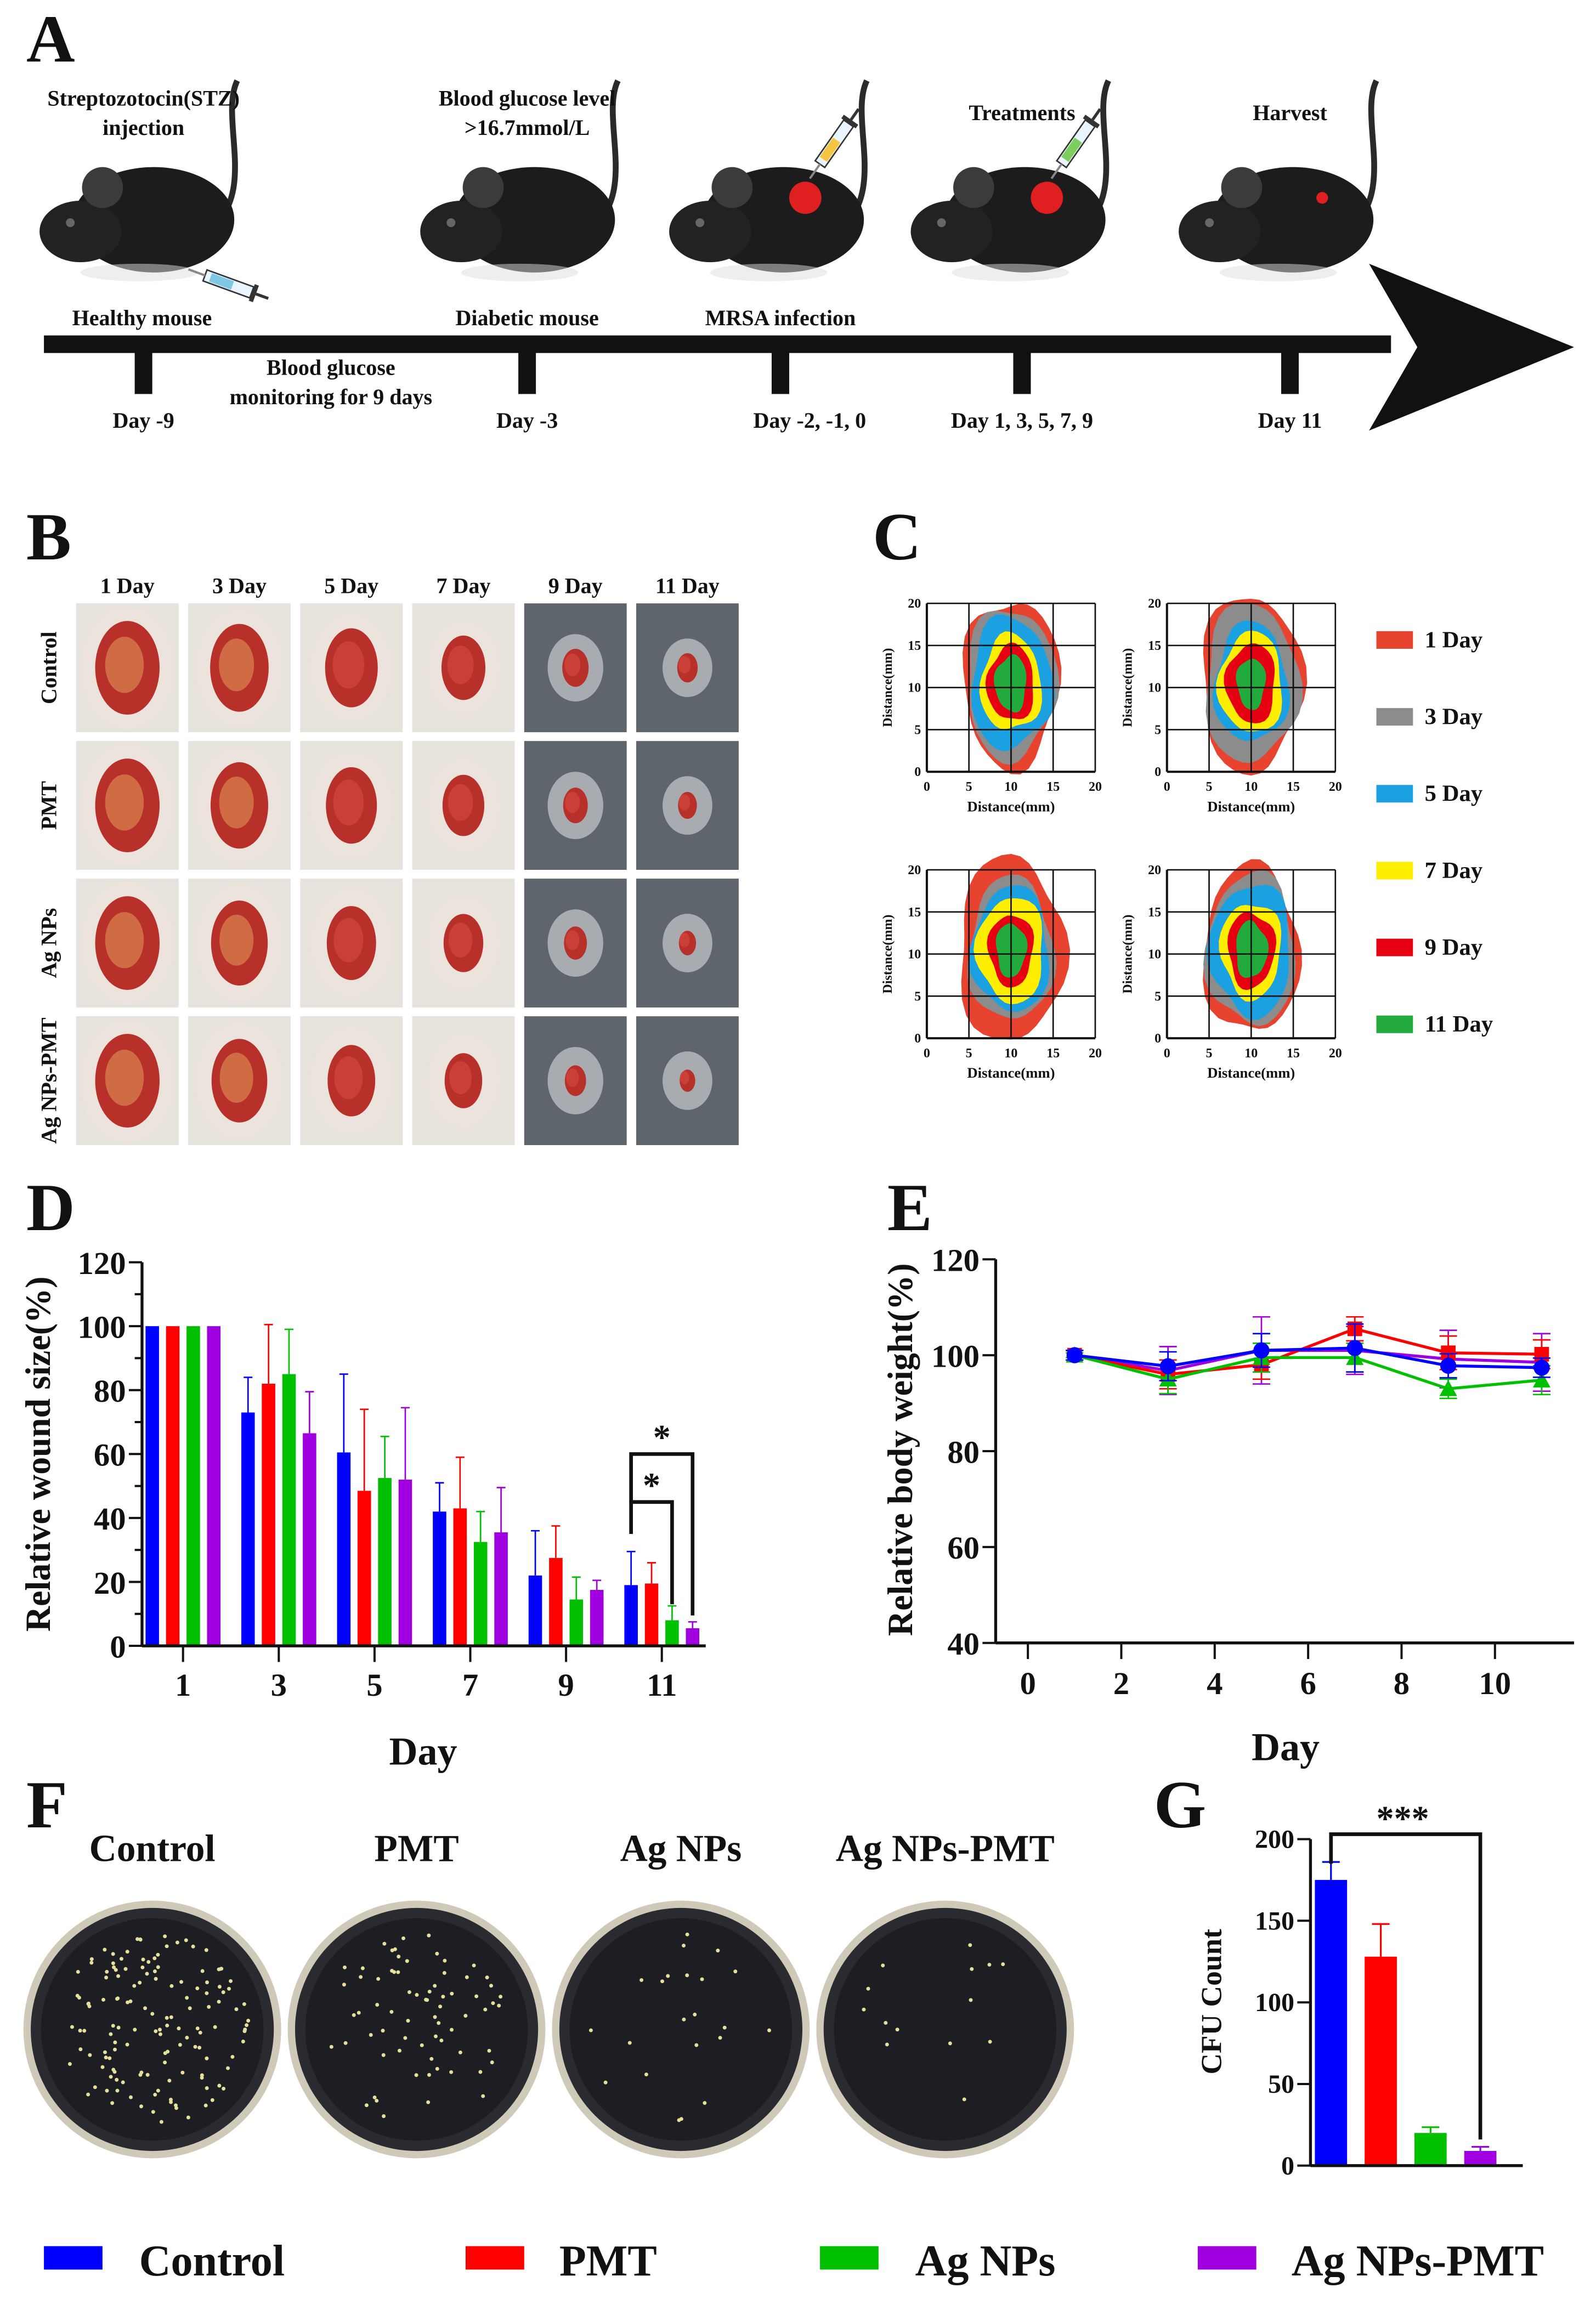 Image resolution: width=1596 pixels, height=2299 pixels. I want to click on x-tick-label: 8, so click(1402, 1683).